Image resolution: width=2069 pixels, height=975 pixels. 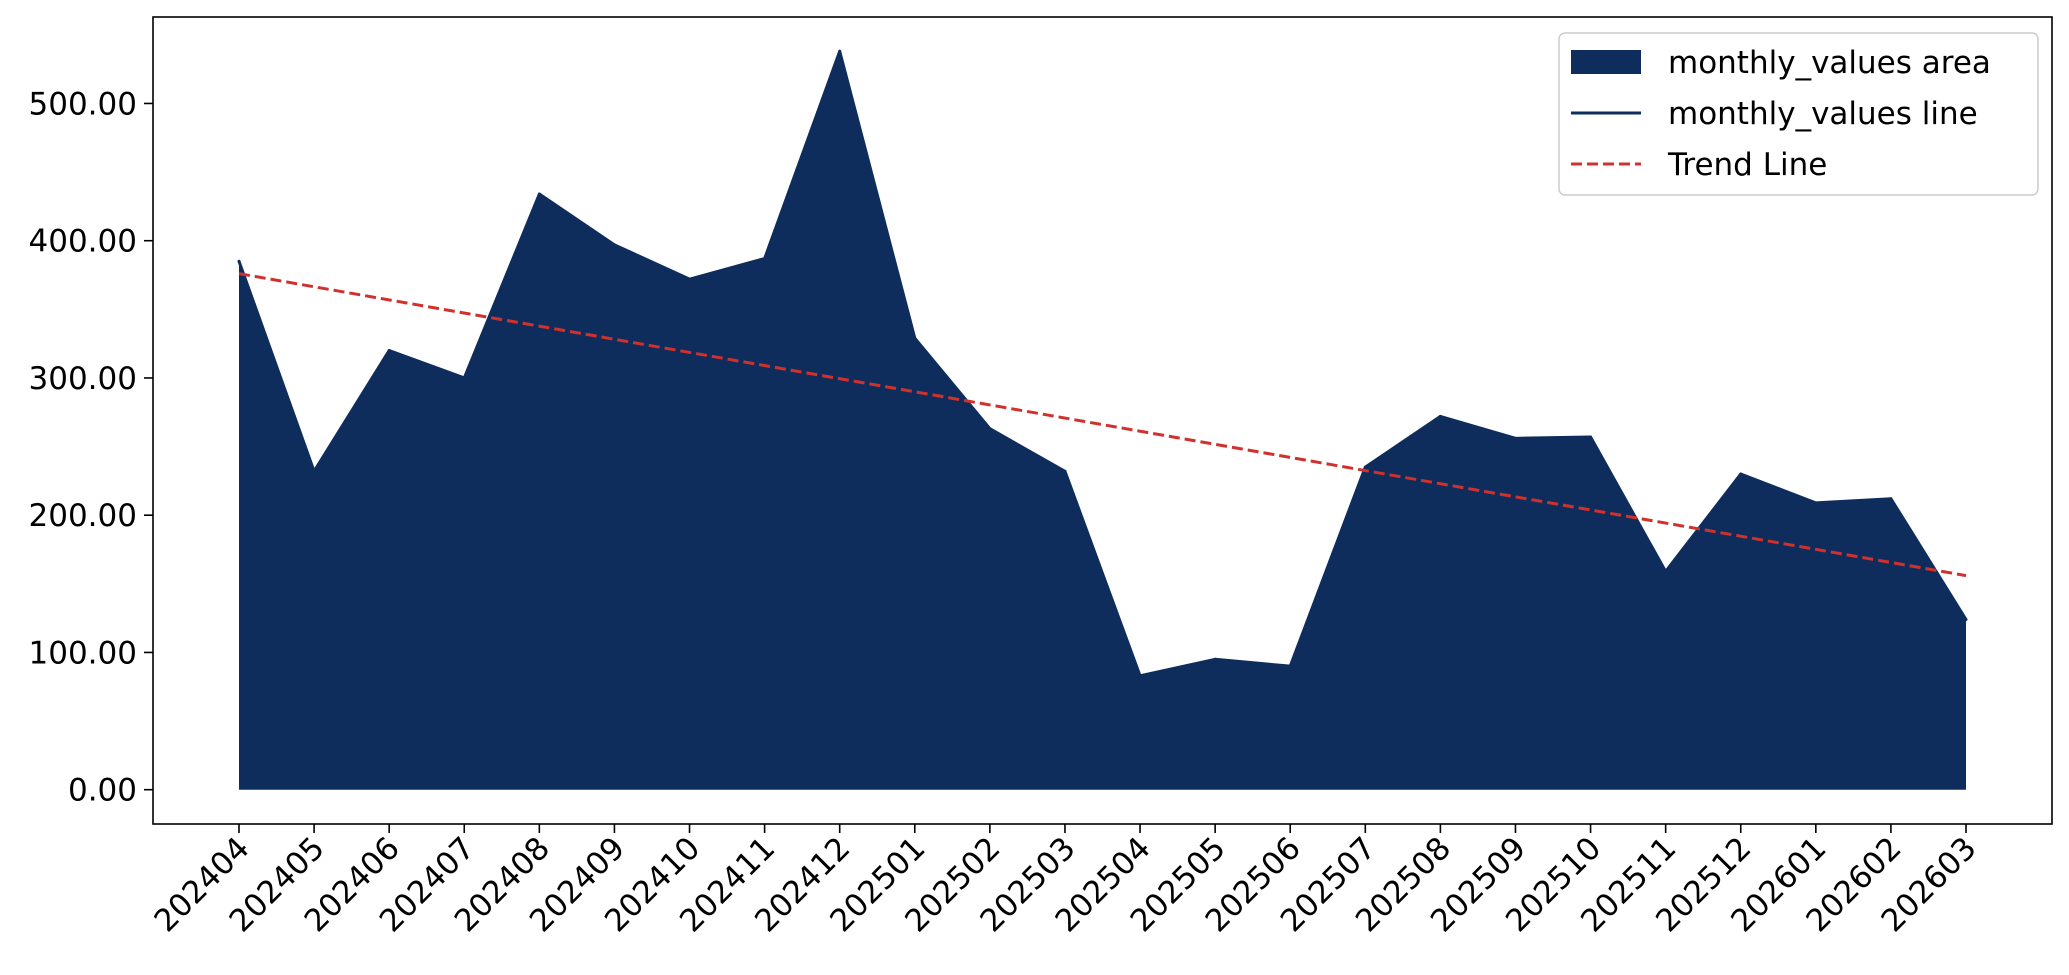 What do you see at coordinates (1606, 62) in the screenshot?
I see `legend-swatch-area` at bounding box center [1606, 62].